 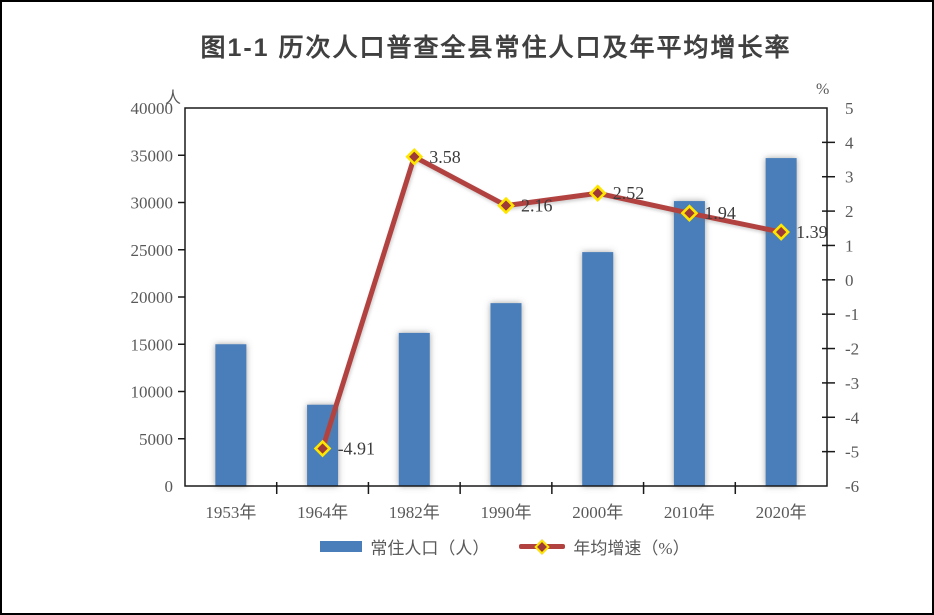 I want to click on right-axis-label: 0, so click(x=849, y=280).